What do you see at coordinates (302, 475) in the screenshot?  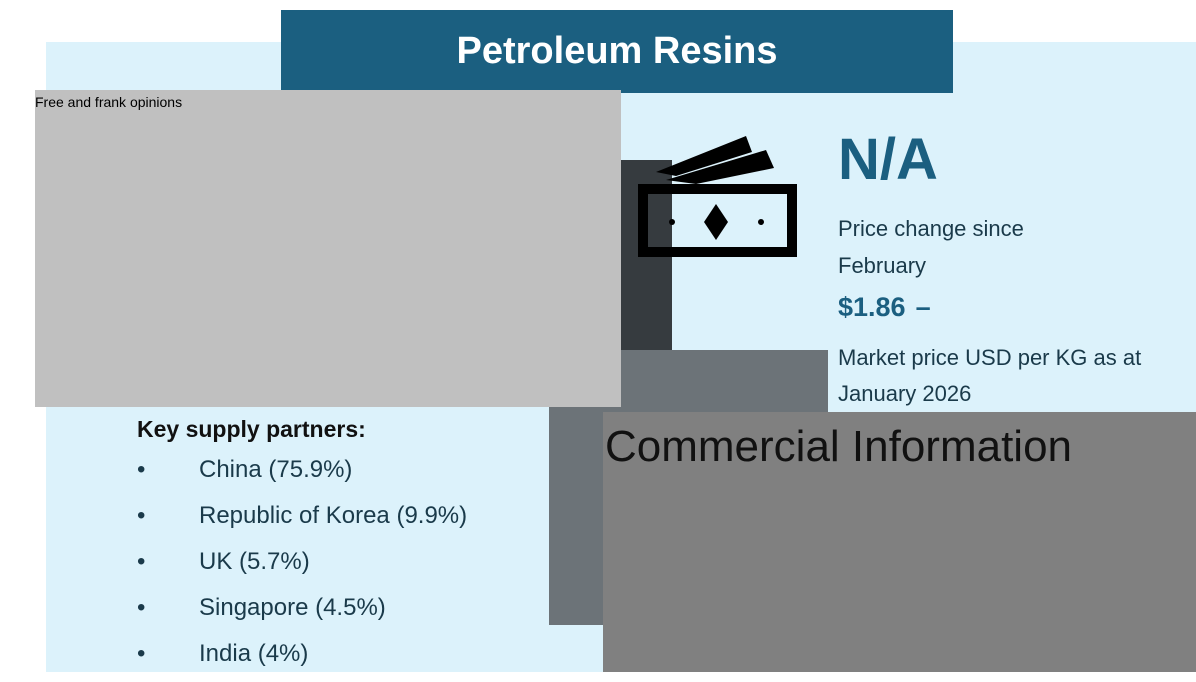 I see `supply-item: China (75.9%)` at bounding box center [302, 475].